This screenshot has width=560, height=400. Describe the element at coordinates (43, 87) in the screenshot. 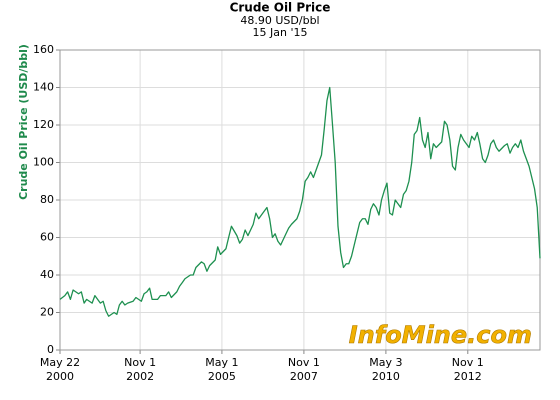

I see `y-tick-label: 140` at that location.